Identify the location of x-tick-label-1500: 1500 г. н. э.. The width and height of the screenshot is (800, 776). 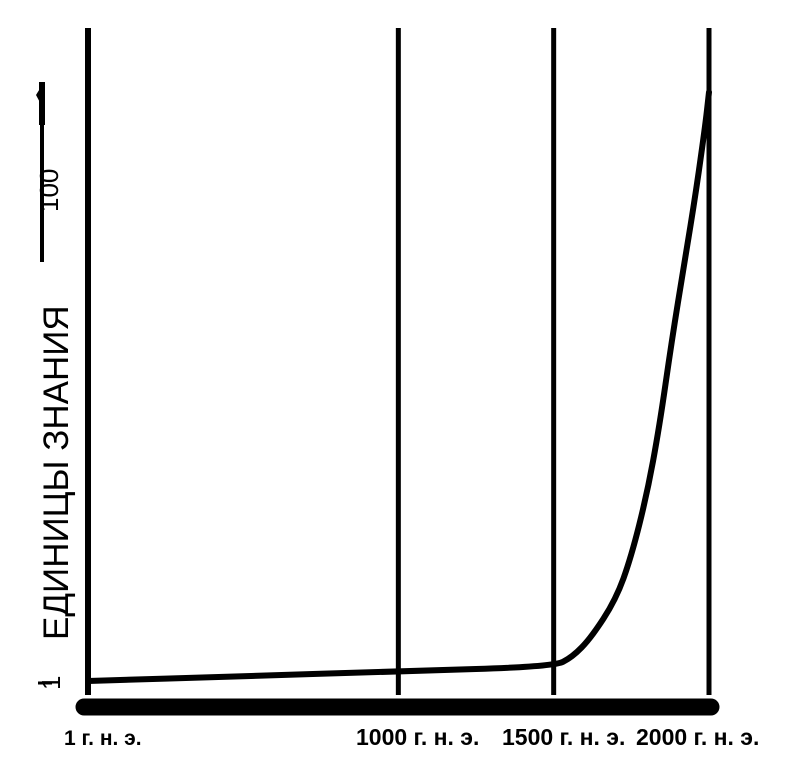
(563, 737).